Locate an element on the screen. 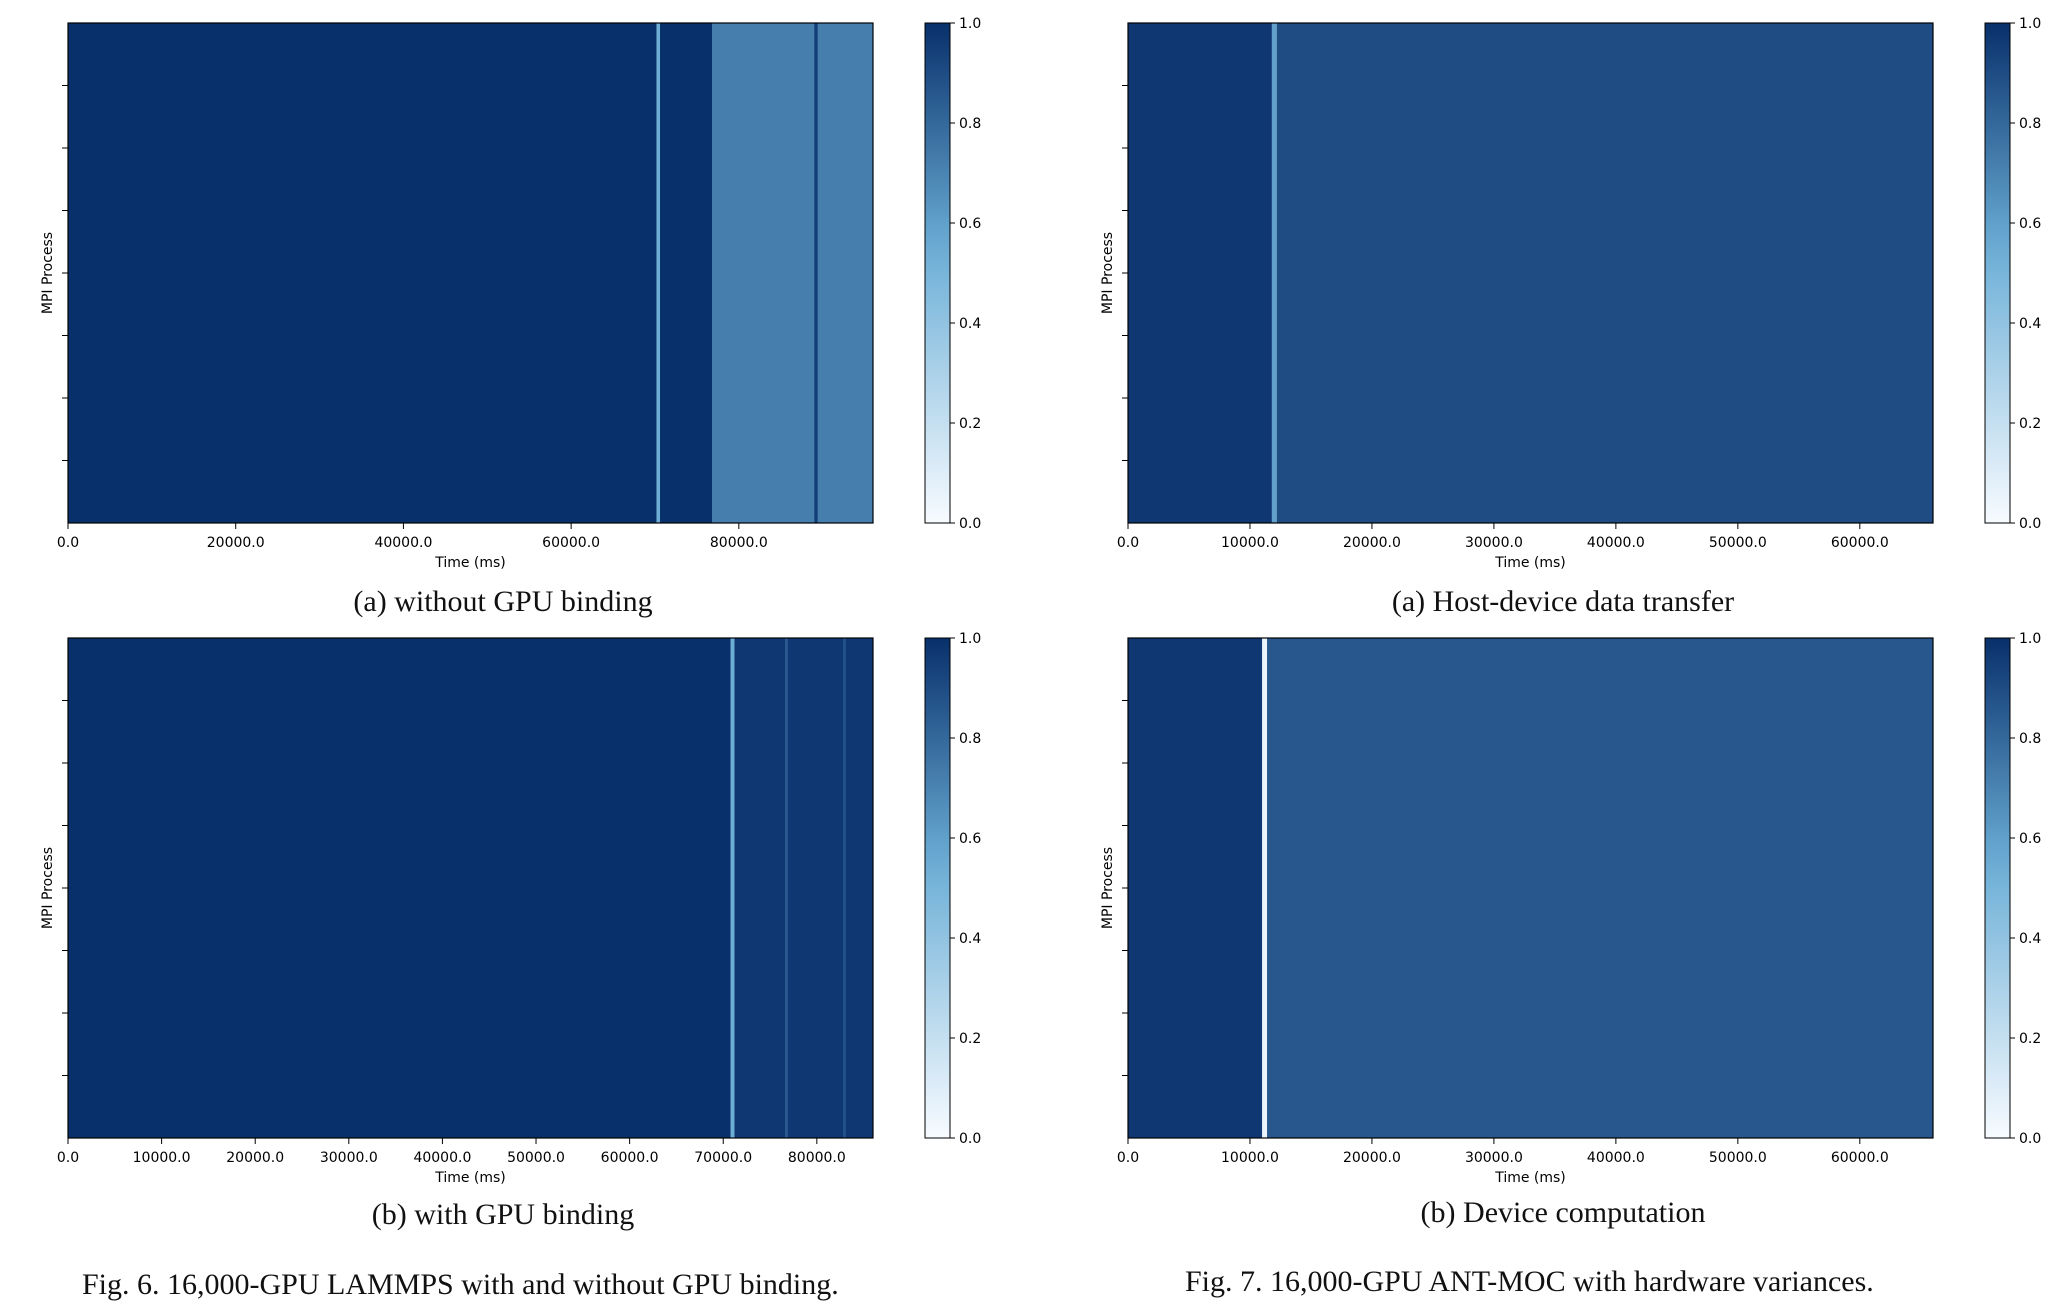  x-tick-label: 70000.0 is located at coordinates (723, 1158).